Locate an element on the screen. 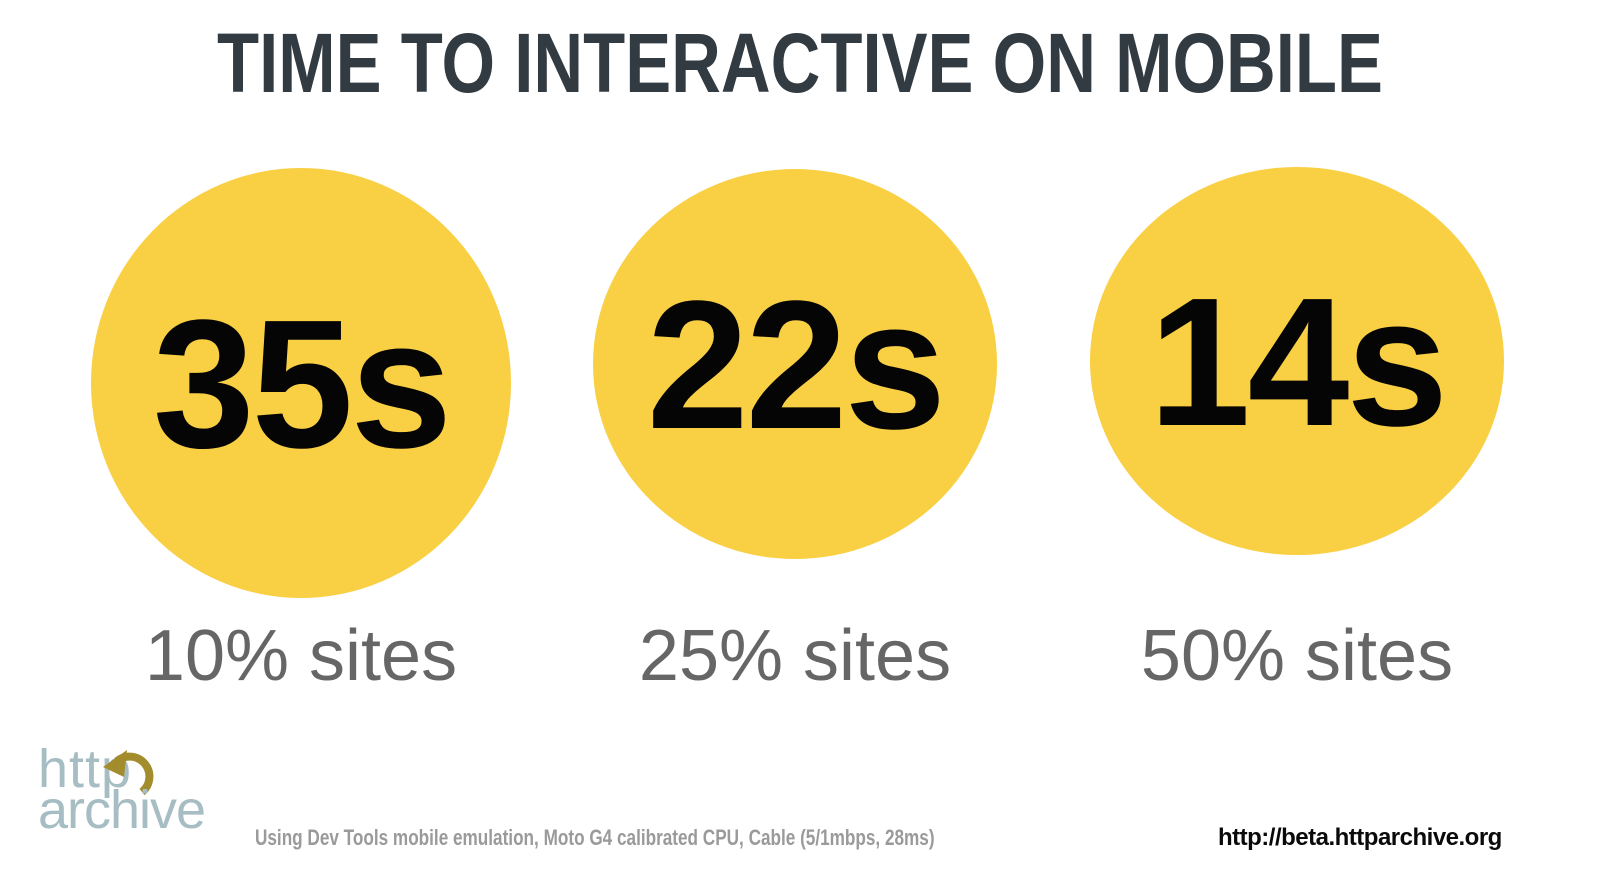  yellow-circle: 14s is located at coordinates (1297, 361).